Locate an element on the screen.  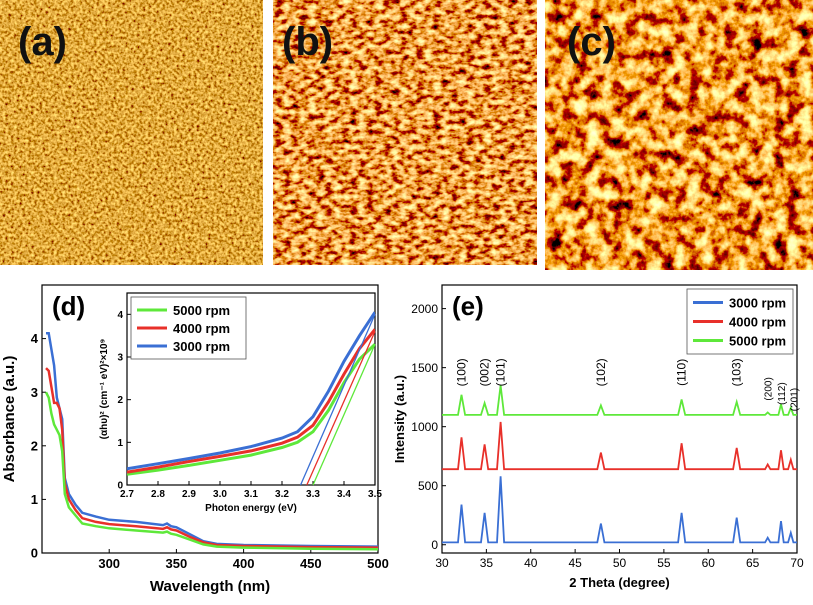
peak-annotation: (201) is located at coordinates (794, 399).